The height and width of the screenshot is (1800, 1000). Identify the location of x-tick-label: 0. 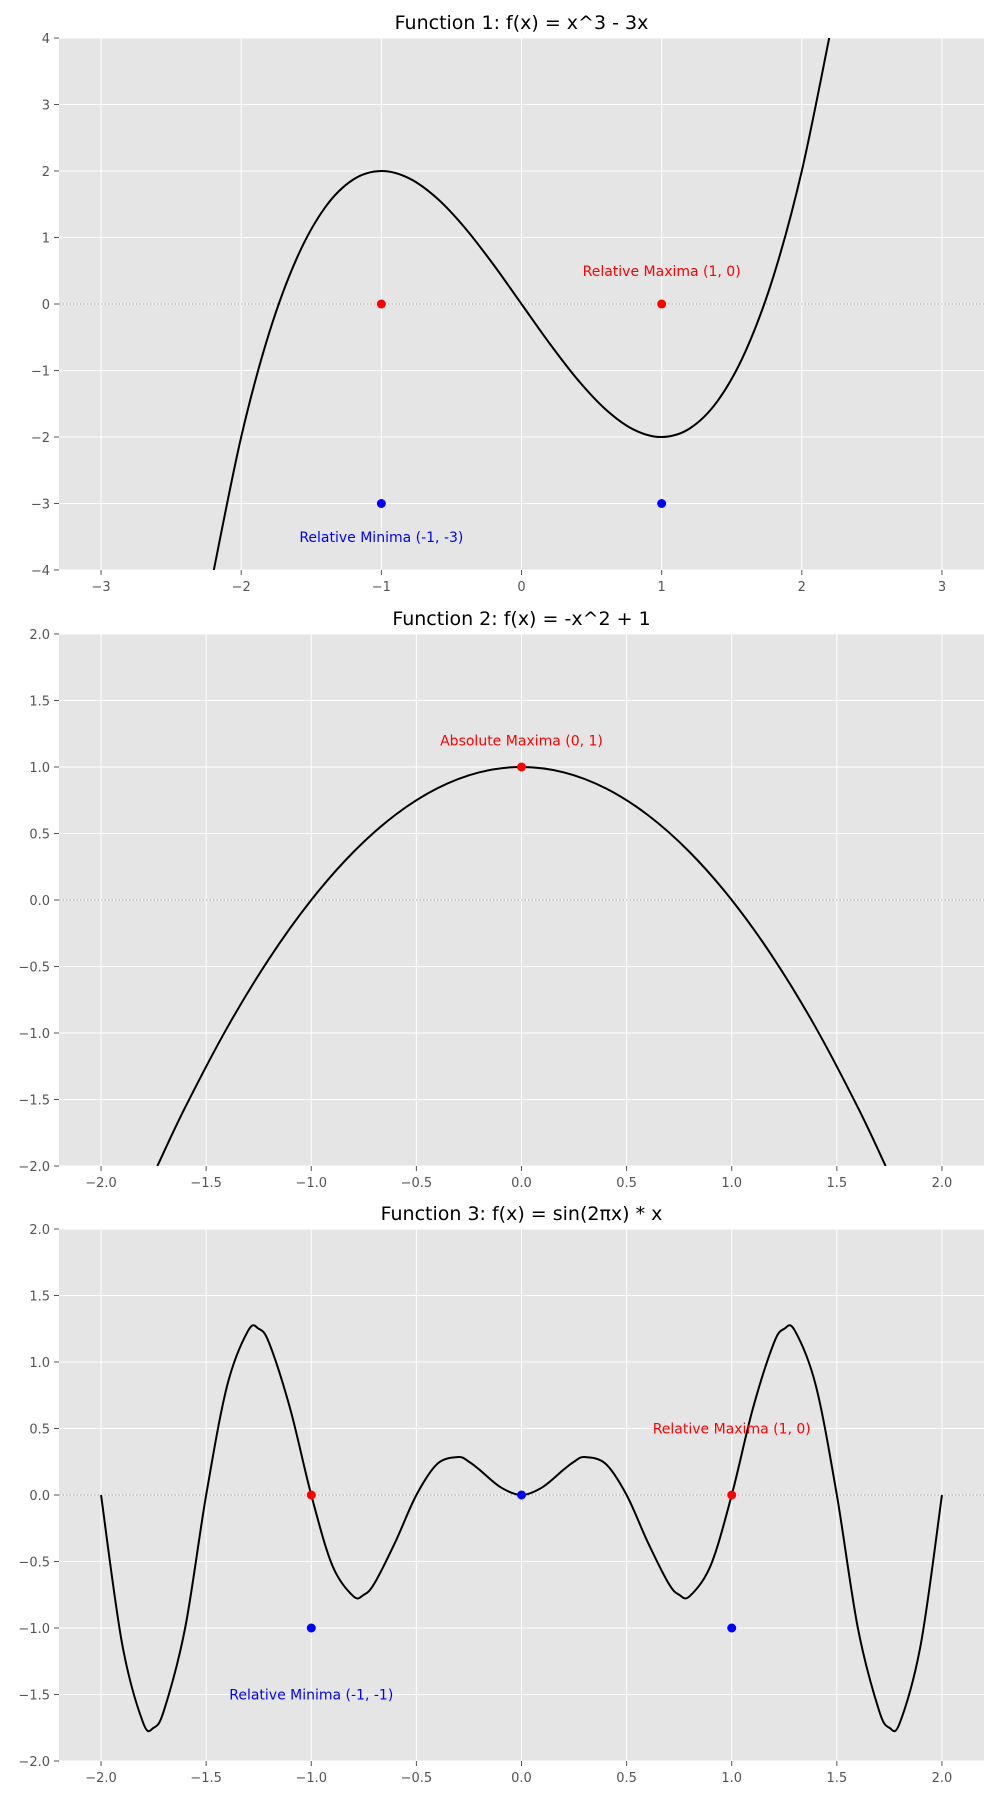
(521, 587).